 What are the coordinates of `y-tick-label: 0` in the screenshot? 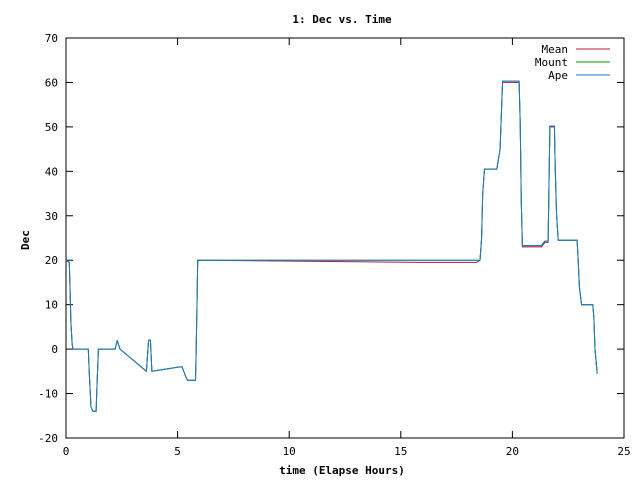 It's located at (54, 349).